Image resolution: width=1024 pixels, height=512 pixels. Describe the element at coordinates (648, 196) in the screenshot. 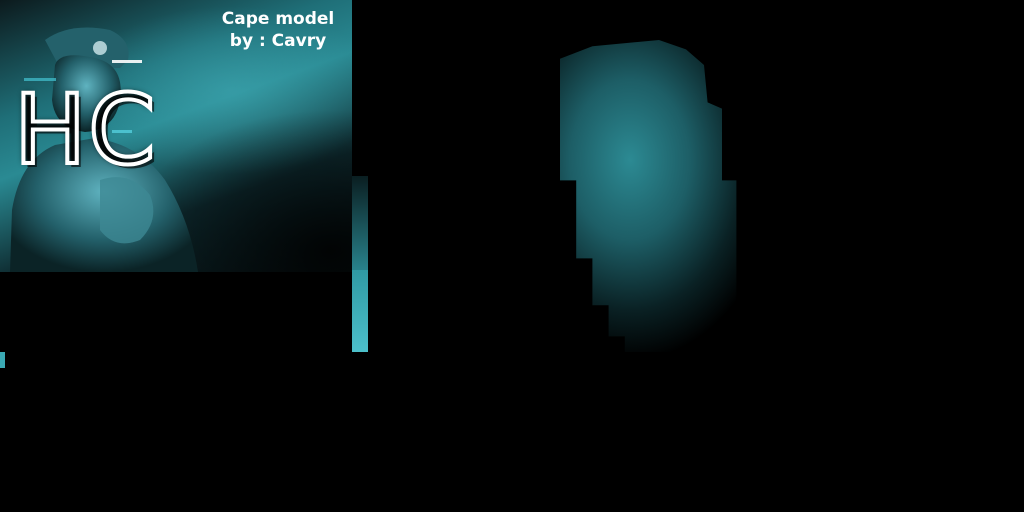

I see `cape-back-panel` at that location.